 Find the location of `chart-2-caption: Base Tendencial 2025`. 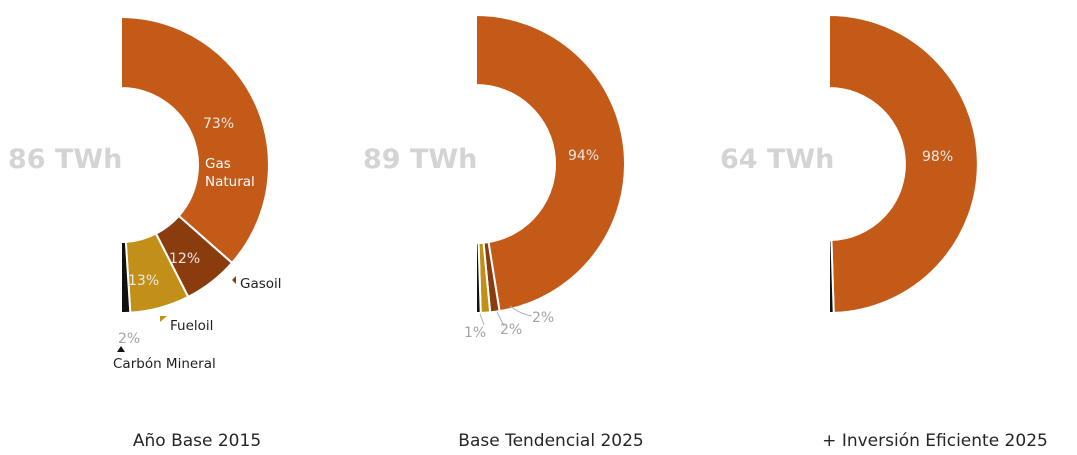

chart-2-caption: Base Tendencial 2025 is located at coordinates (550, 441).